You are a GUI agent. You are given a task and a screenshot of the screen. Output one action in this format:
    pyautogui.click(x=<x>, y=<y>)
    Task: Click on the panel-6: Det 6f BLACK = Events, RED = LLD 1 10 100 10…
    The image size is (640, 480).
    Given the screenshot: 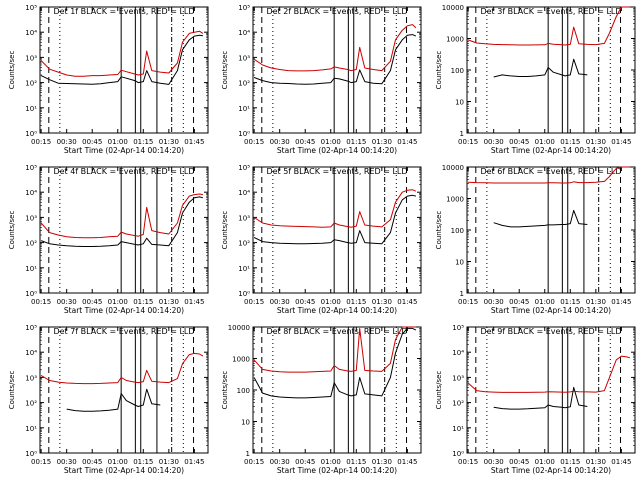 What is the action you would take?
    pyautogui.click(x=535, y=239)
    